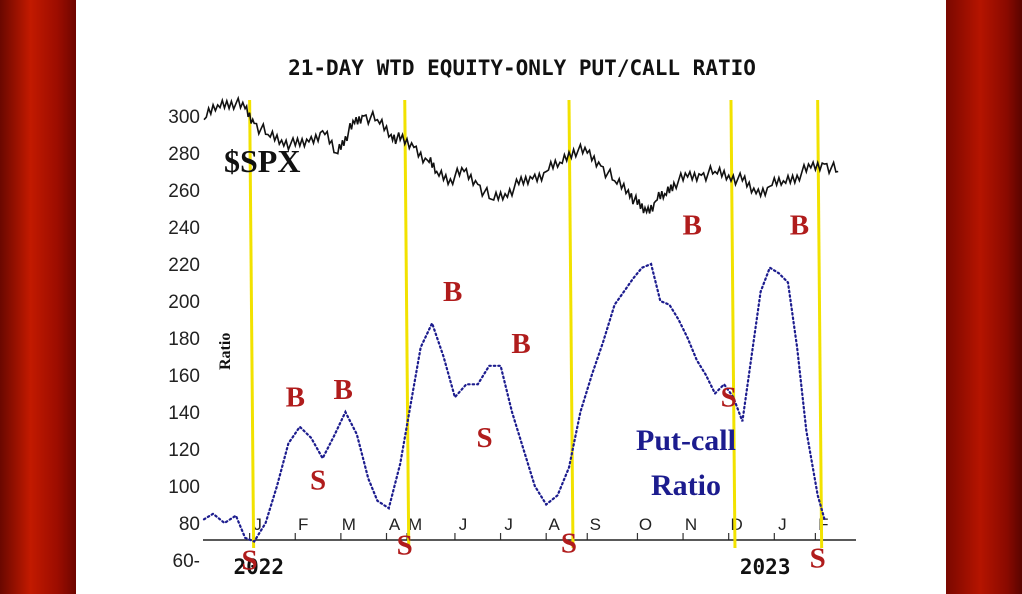 Image resolution: width=1022 pixels, height=594 pixels. What do you see at coordinates (984, 297) in the screenshot?
I see `right-red-border` at bounding box center [984, 297].